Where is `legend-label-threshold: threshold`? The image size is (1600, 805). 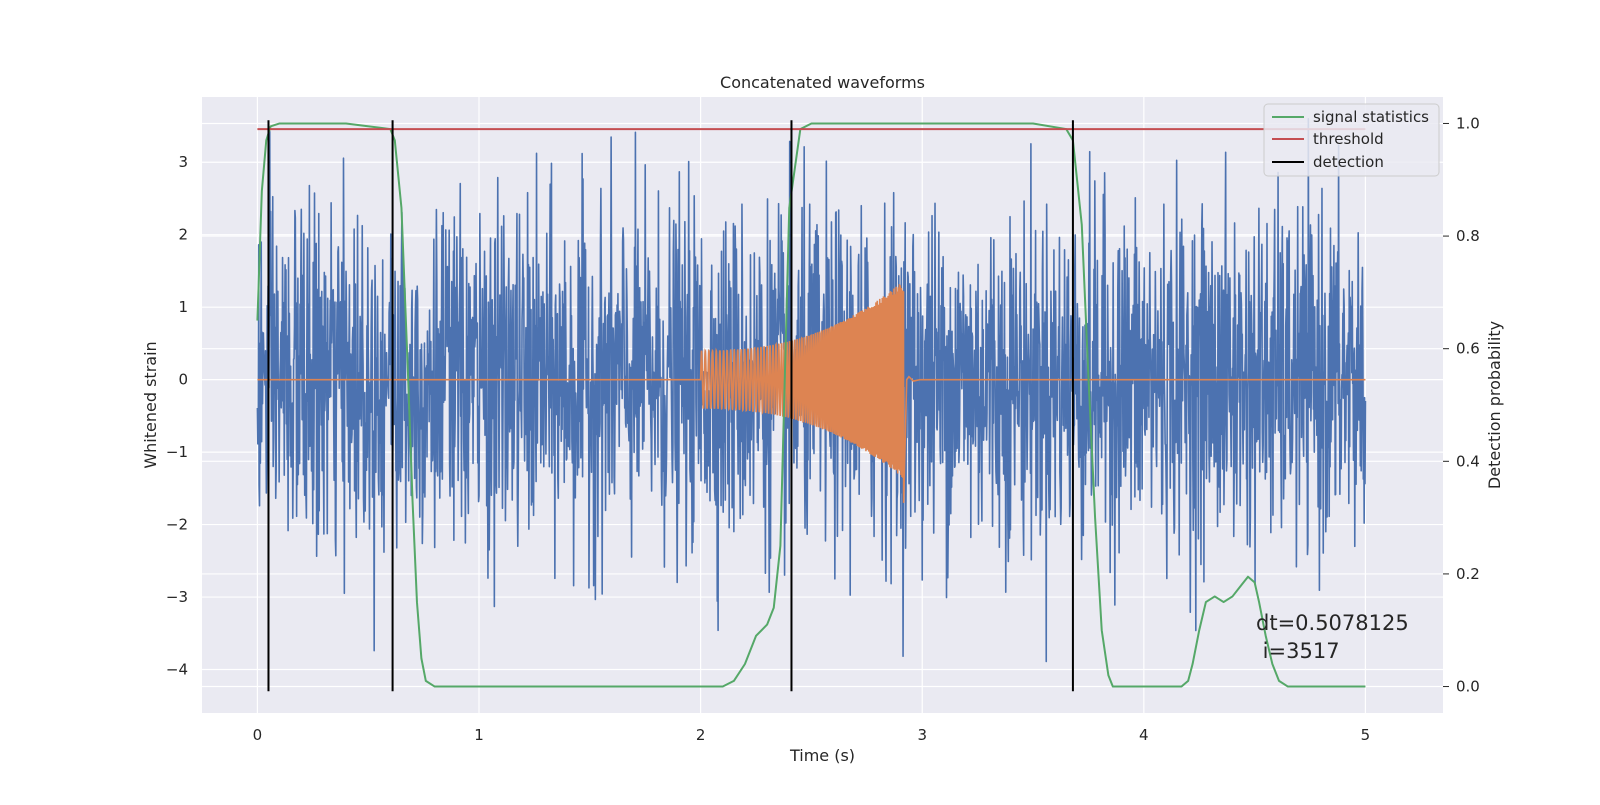 legend-label-threshold: threshold is located at coordinates (1348, 139).